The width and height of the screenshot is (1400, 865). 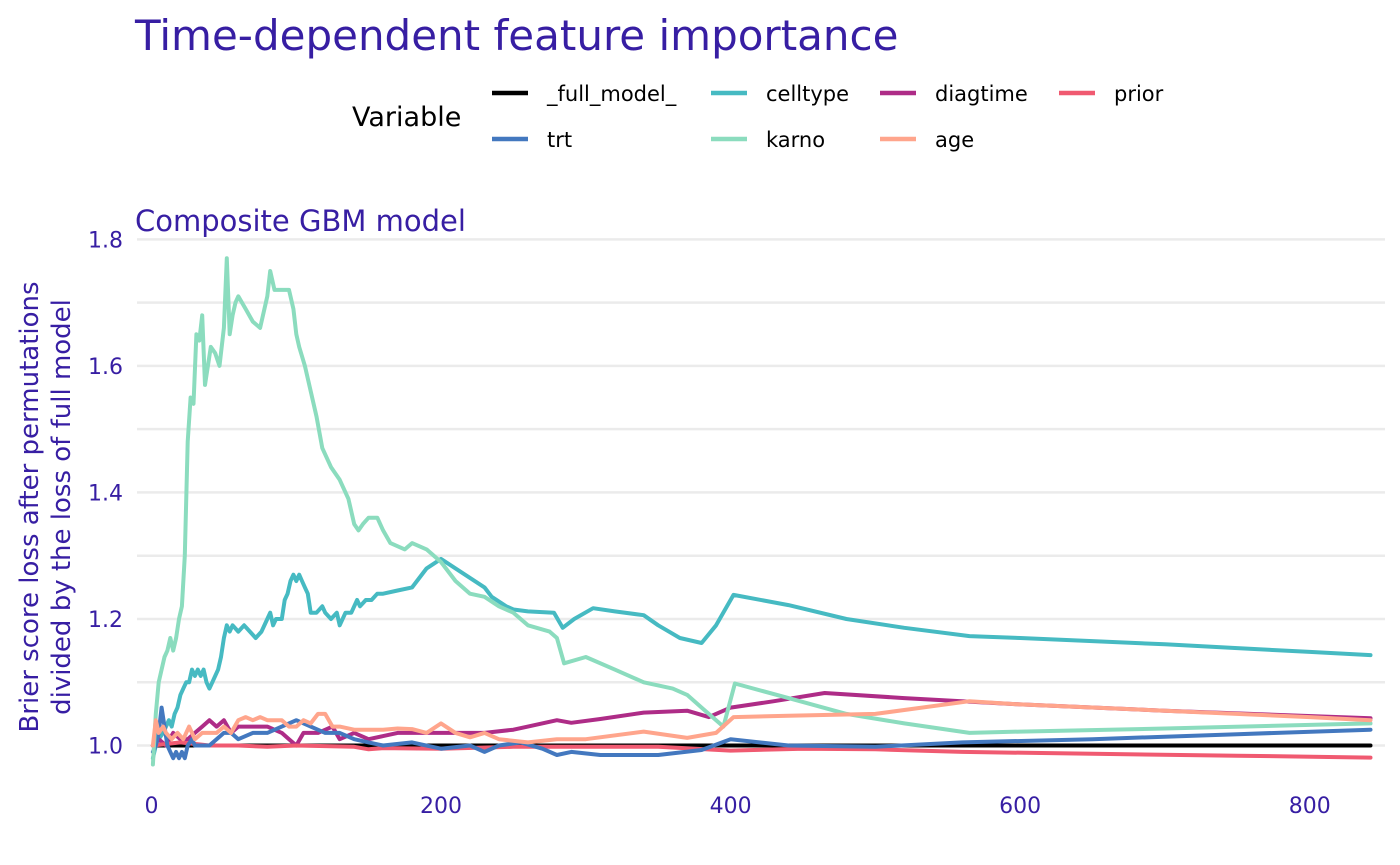 I want to click on y-axis-label-line-1: Brier score loss after permutations, so click(x=30, y=506).